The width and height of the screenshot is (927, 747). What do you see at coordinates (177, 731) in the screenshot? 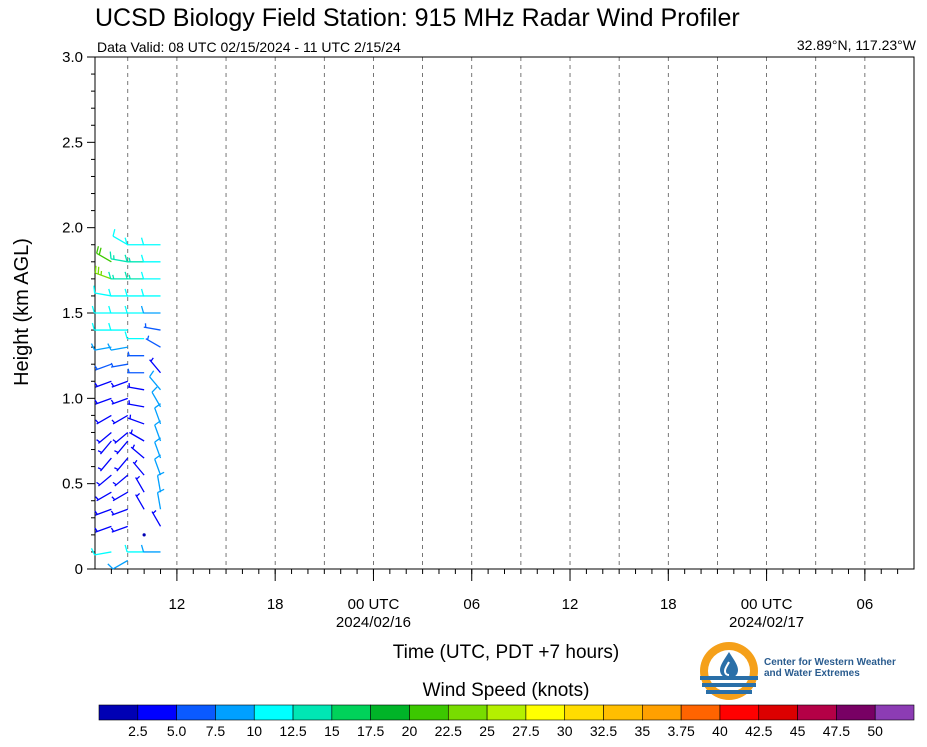
I see `colorbar-label: 5.0` at bounding box center [177, 731].